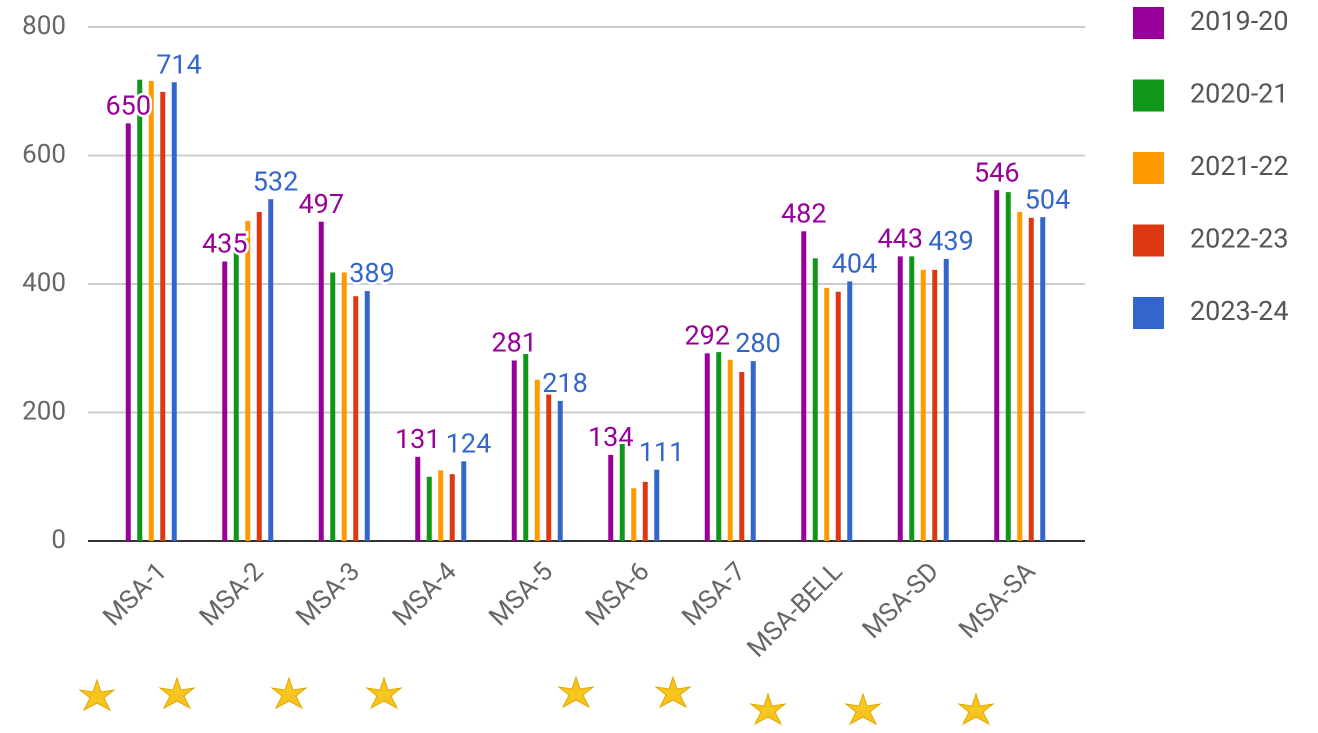 The height and width of the screenshot is (733, 1318). What do you see at coordinates (1239, 166) in the screenshot?
I see `legend-label: 2021-22` at bounding box center [1239, 166].